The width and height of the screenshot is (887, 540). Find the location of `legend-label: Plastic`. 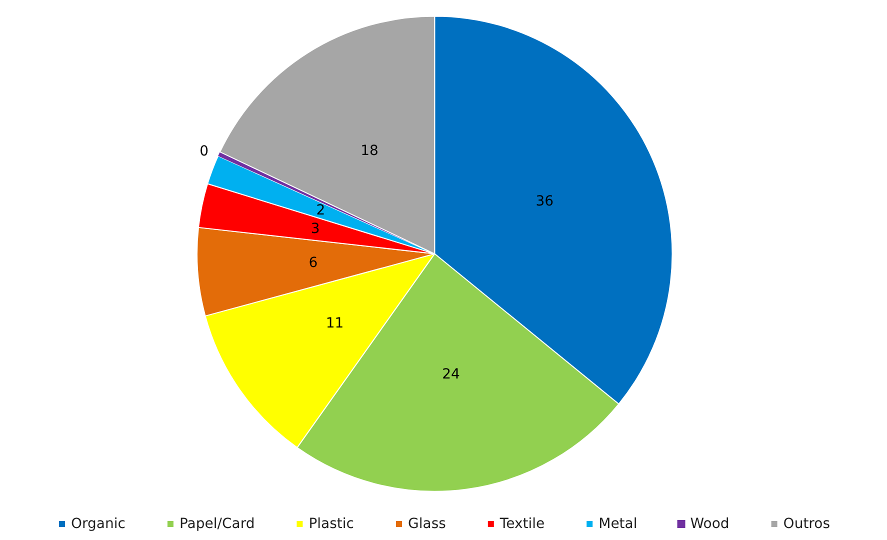

legend-label: Plastic is located at coordinates (331, 524).